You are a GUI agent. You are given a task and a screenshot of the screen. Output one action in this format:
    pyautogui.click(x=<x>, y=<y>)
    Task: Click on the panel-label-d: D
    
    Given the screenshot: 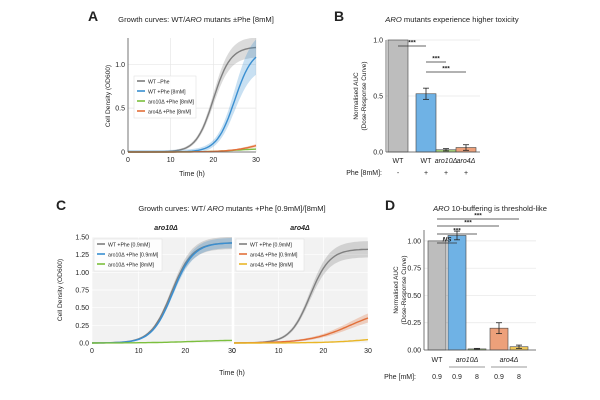 What is the action you would take?
    pyautogui.click(x=390, y=205)
    